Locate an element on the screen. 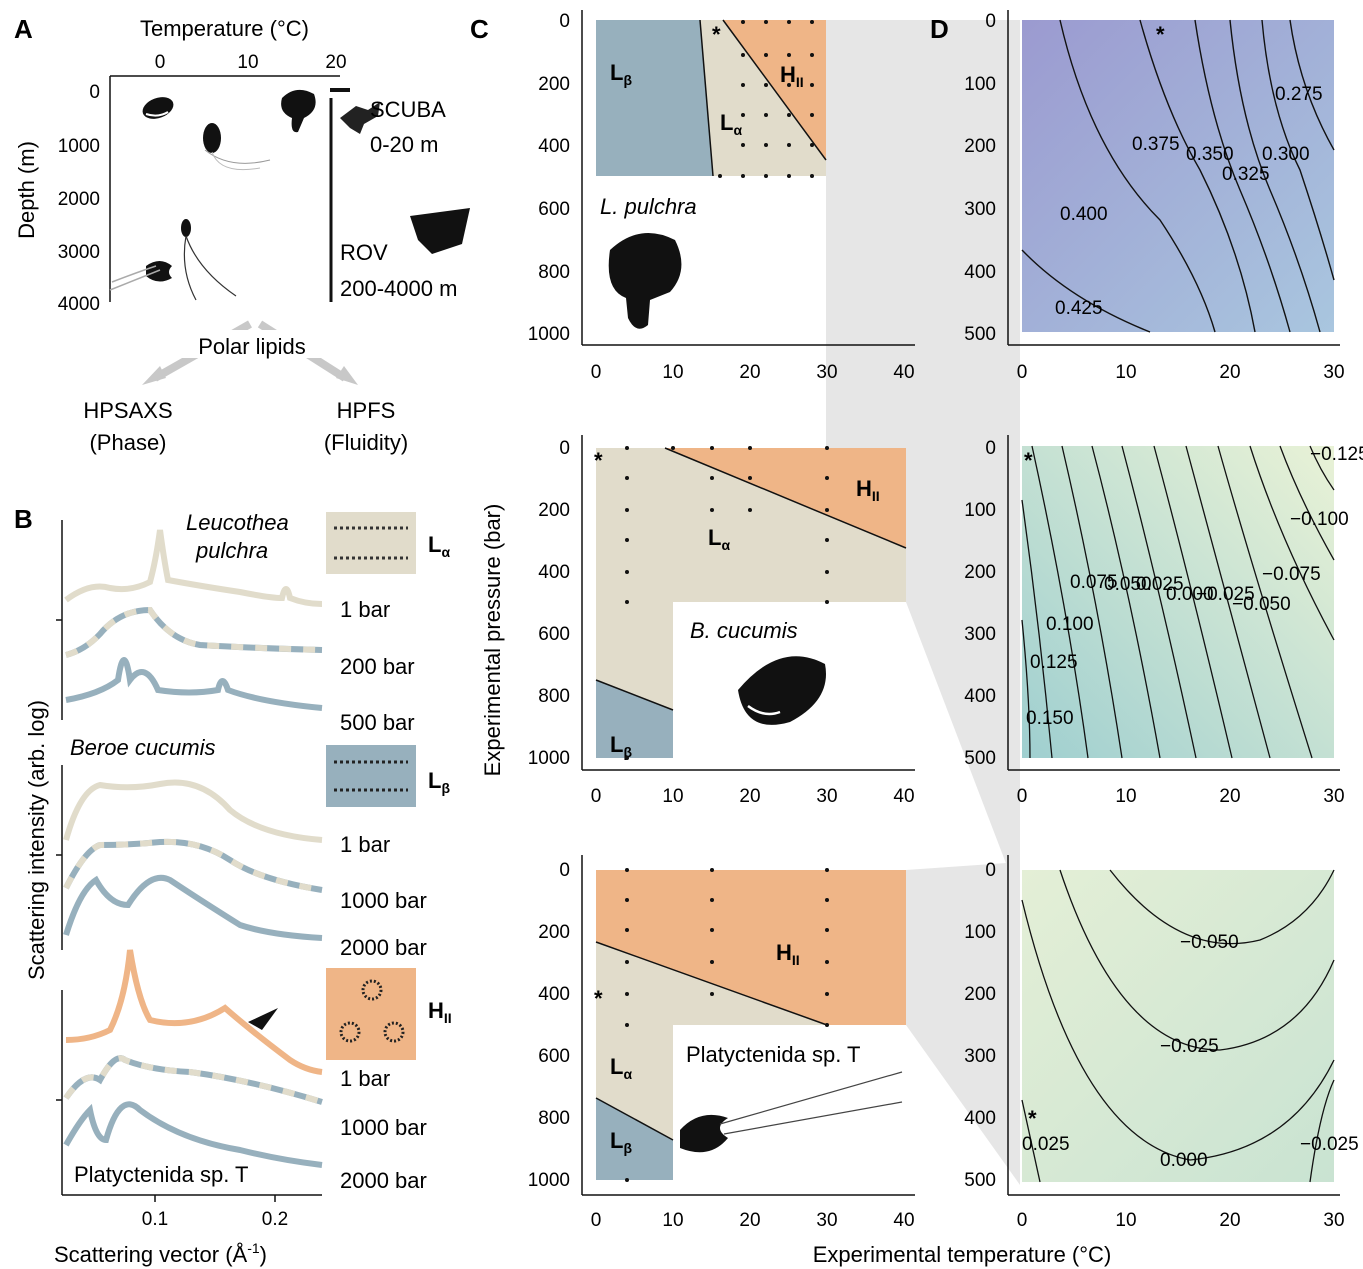  panel-c-label: C is located at coordinates (479, 29).